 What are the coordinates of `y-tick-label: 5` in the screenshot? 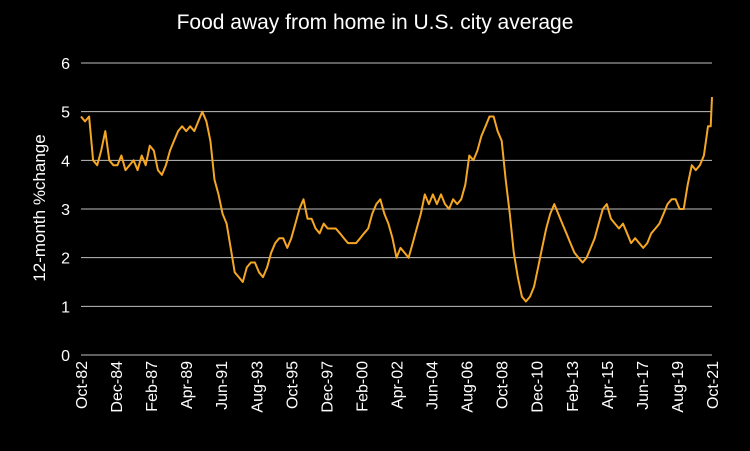 It's located at (65, 113).